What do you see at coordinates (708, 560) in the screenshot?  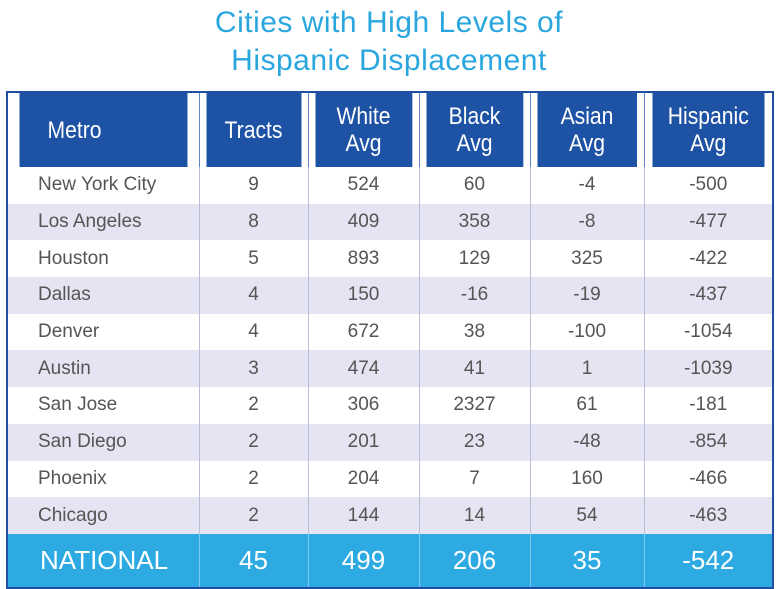 I see `national-value: -542` at bounding box center [708, 560].